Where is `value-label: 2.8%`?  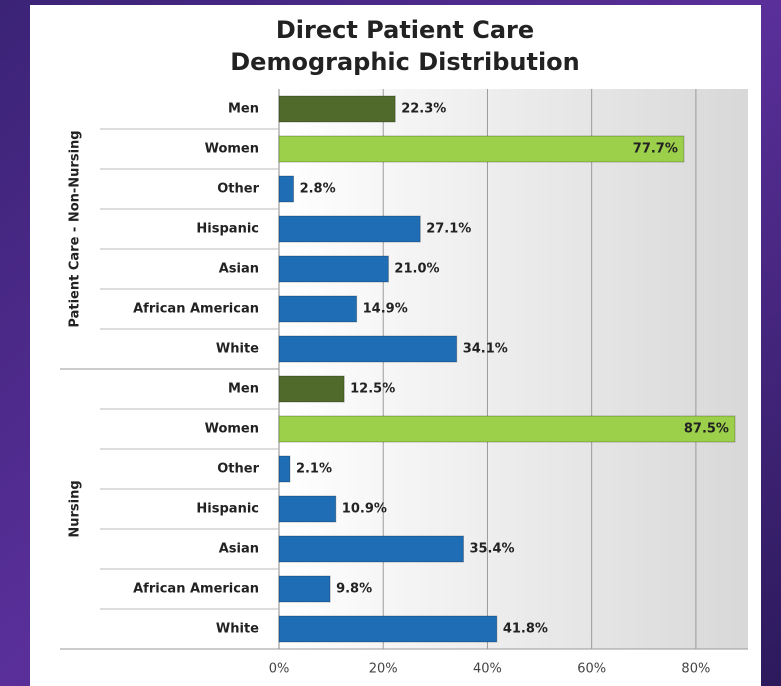 value-label: 2.8% is located at coordinates (318, 189).